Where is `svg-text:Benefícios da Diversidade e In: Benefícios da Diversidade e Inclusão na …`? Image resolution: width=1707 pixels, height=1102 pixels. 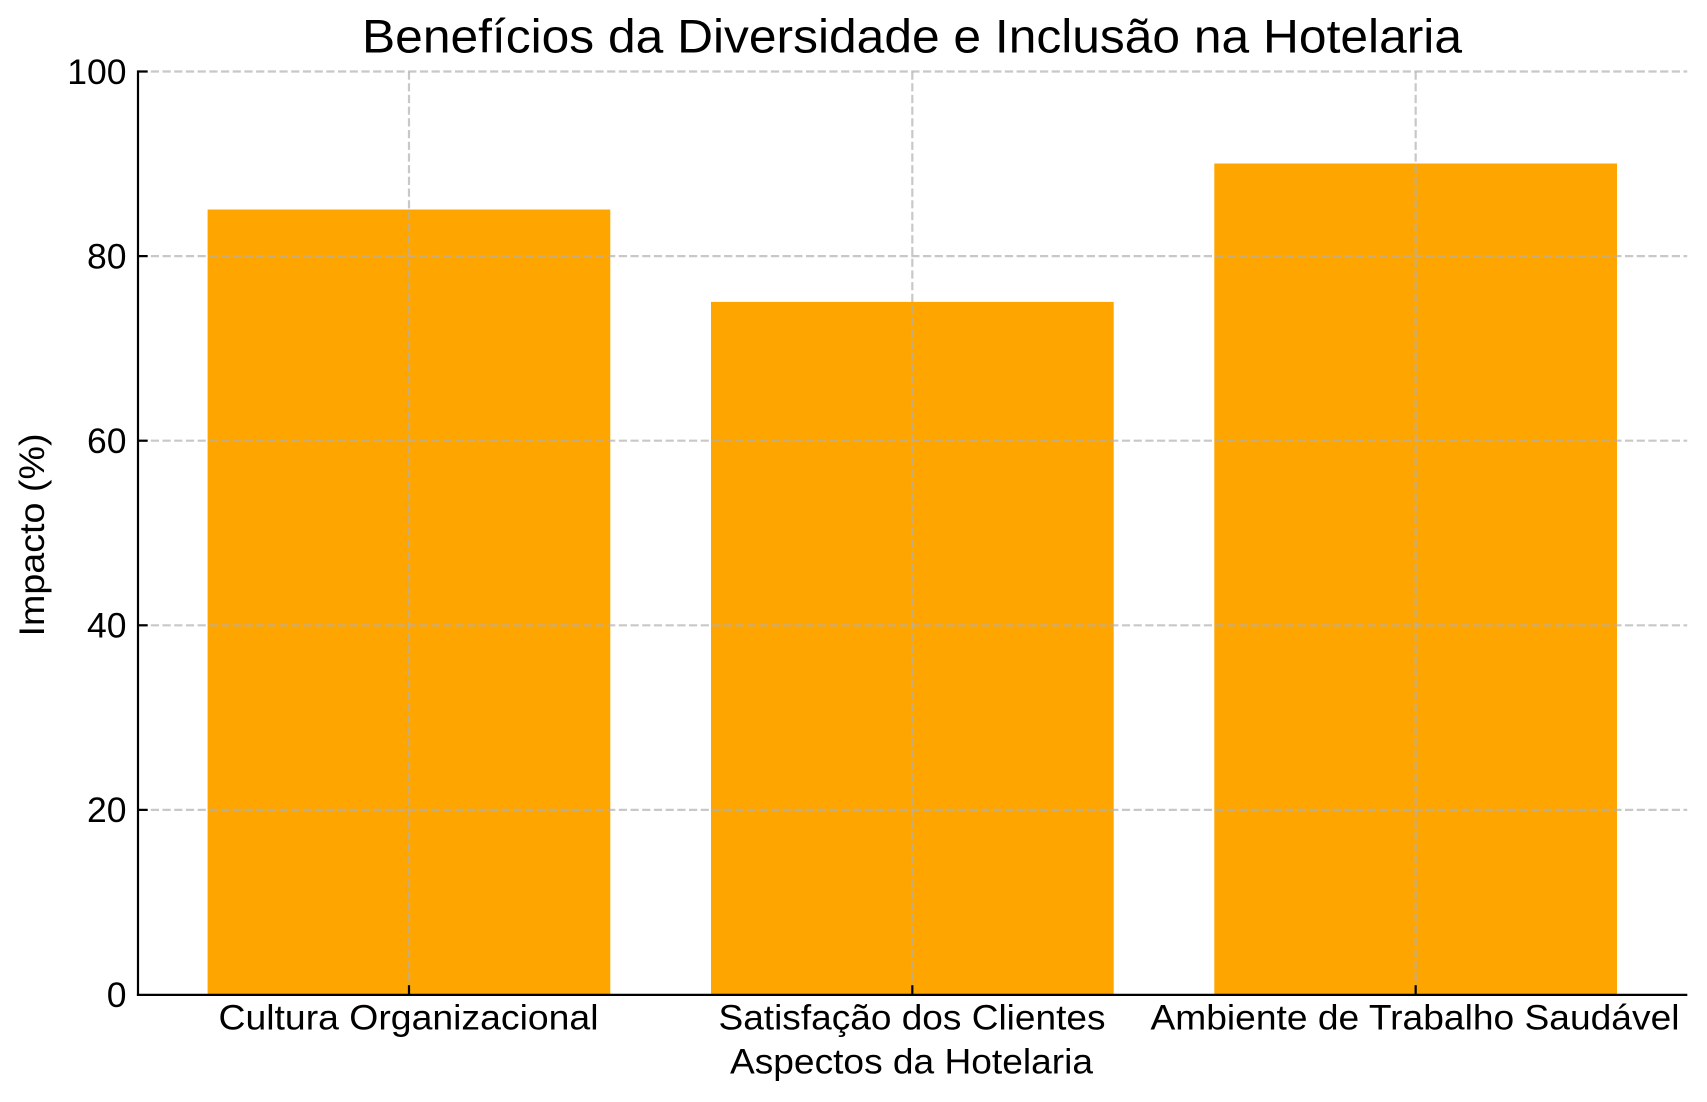
svg-text:Benefícios da Diversidade e In: Benefícios da Diversidade e Inclusão na … is located at coordinates (912, 36).